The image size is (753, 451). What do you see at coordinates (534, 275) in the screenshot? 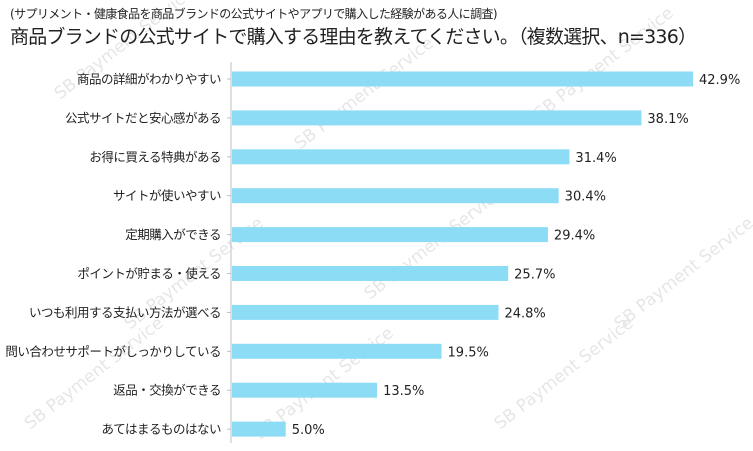
I see `data-label: 25.7%` at bounding box center [534, 275].